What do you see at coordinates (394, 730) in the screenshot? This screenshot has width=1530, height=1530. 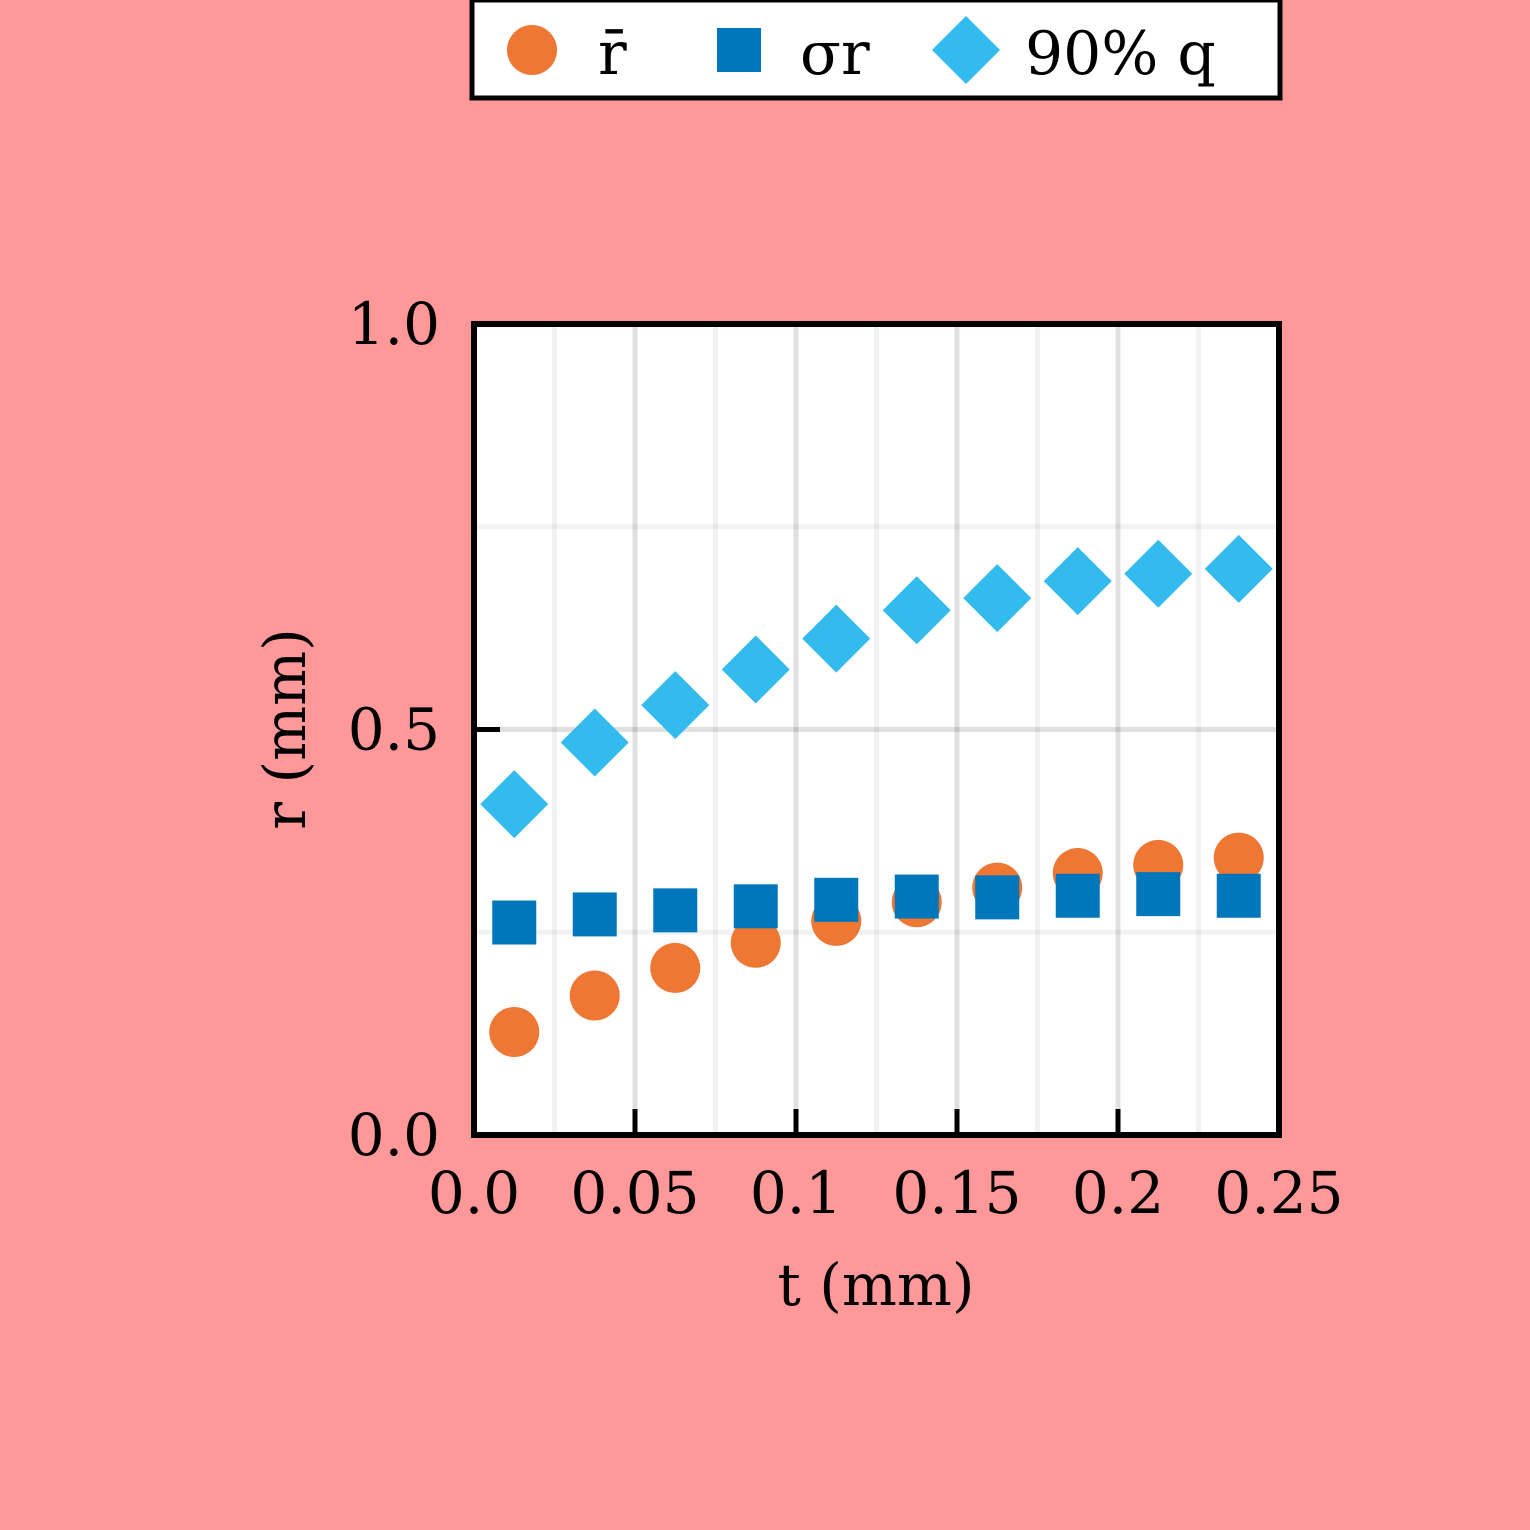 I see `y-tick-label: 0.5` at bounding box center [394, 730].